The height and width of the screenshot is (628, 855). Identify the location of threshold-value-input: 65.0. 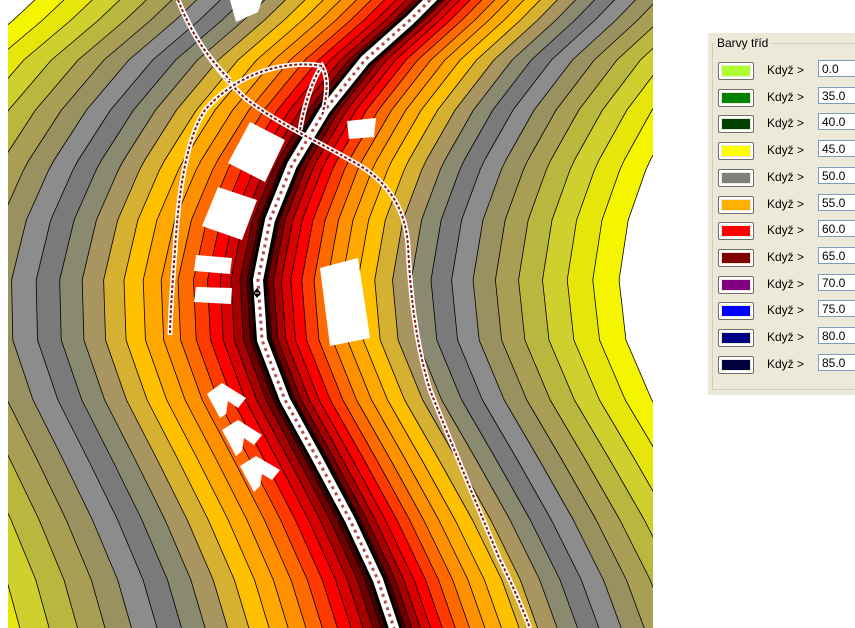
(836, 255).